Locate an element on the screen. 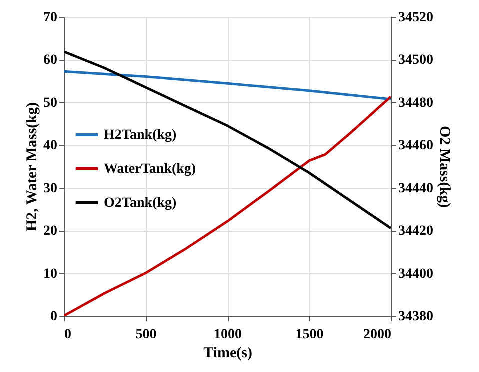 Image resolution: width=479 pixels, height=372 pixels. y-tick-label: 60 is located at coordinates (51, 60).